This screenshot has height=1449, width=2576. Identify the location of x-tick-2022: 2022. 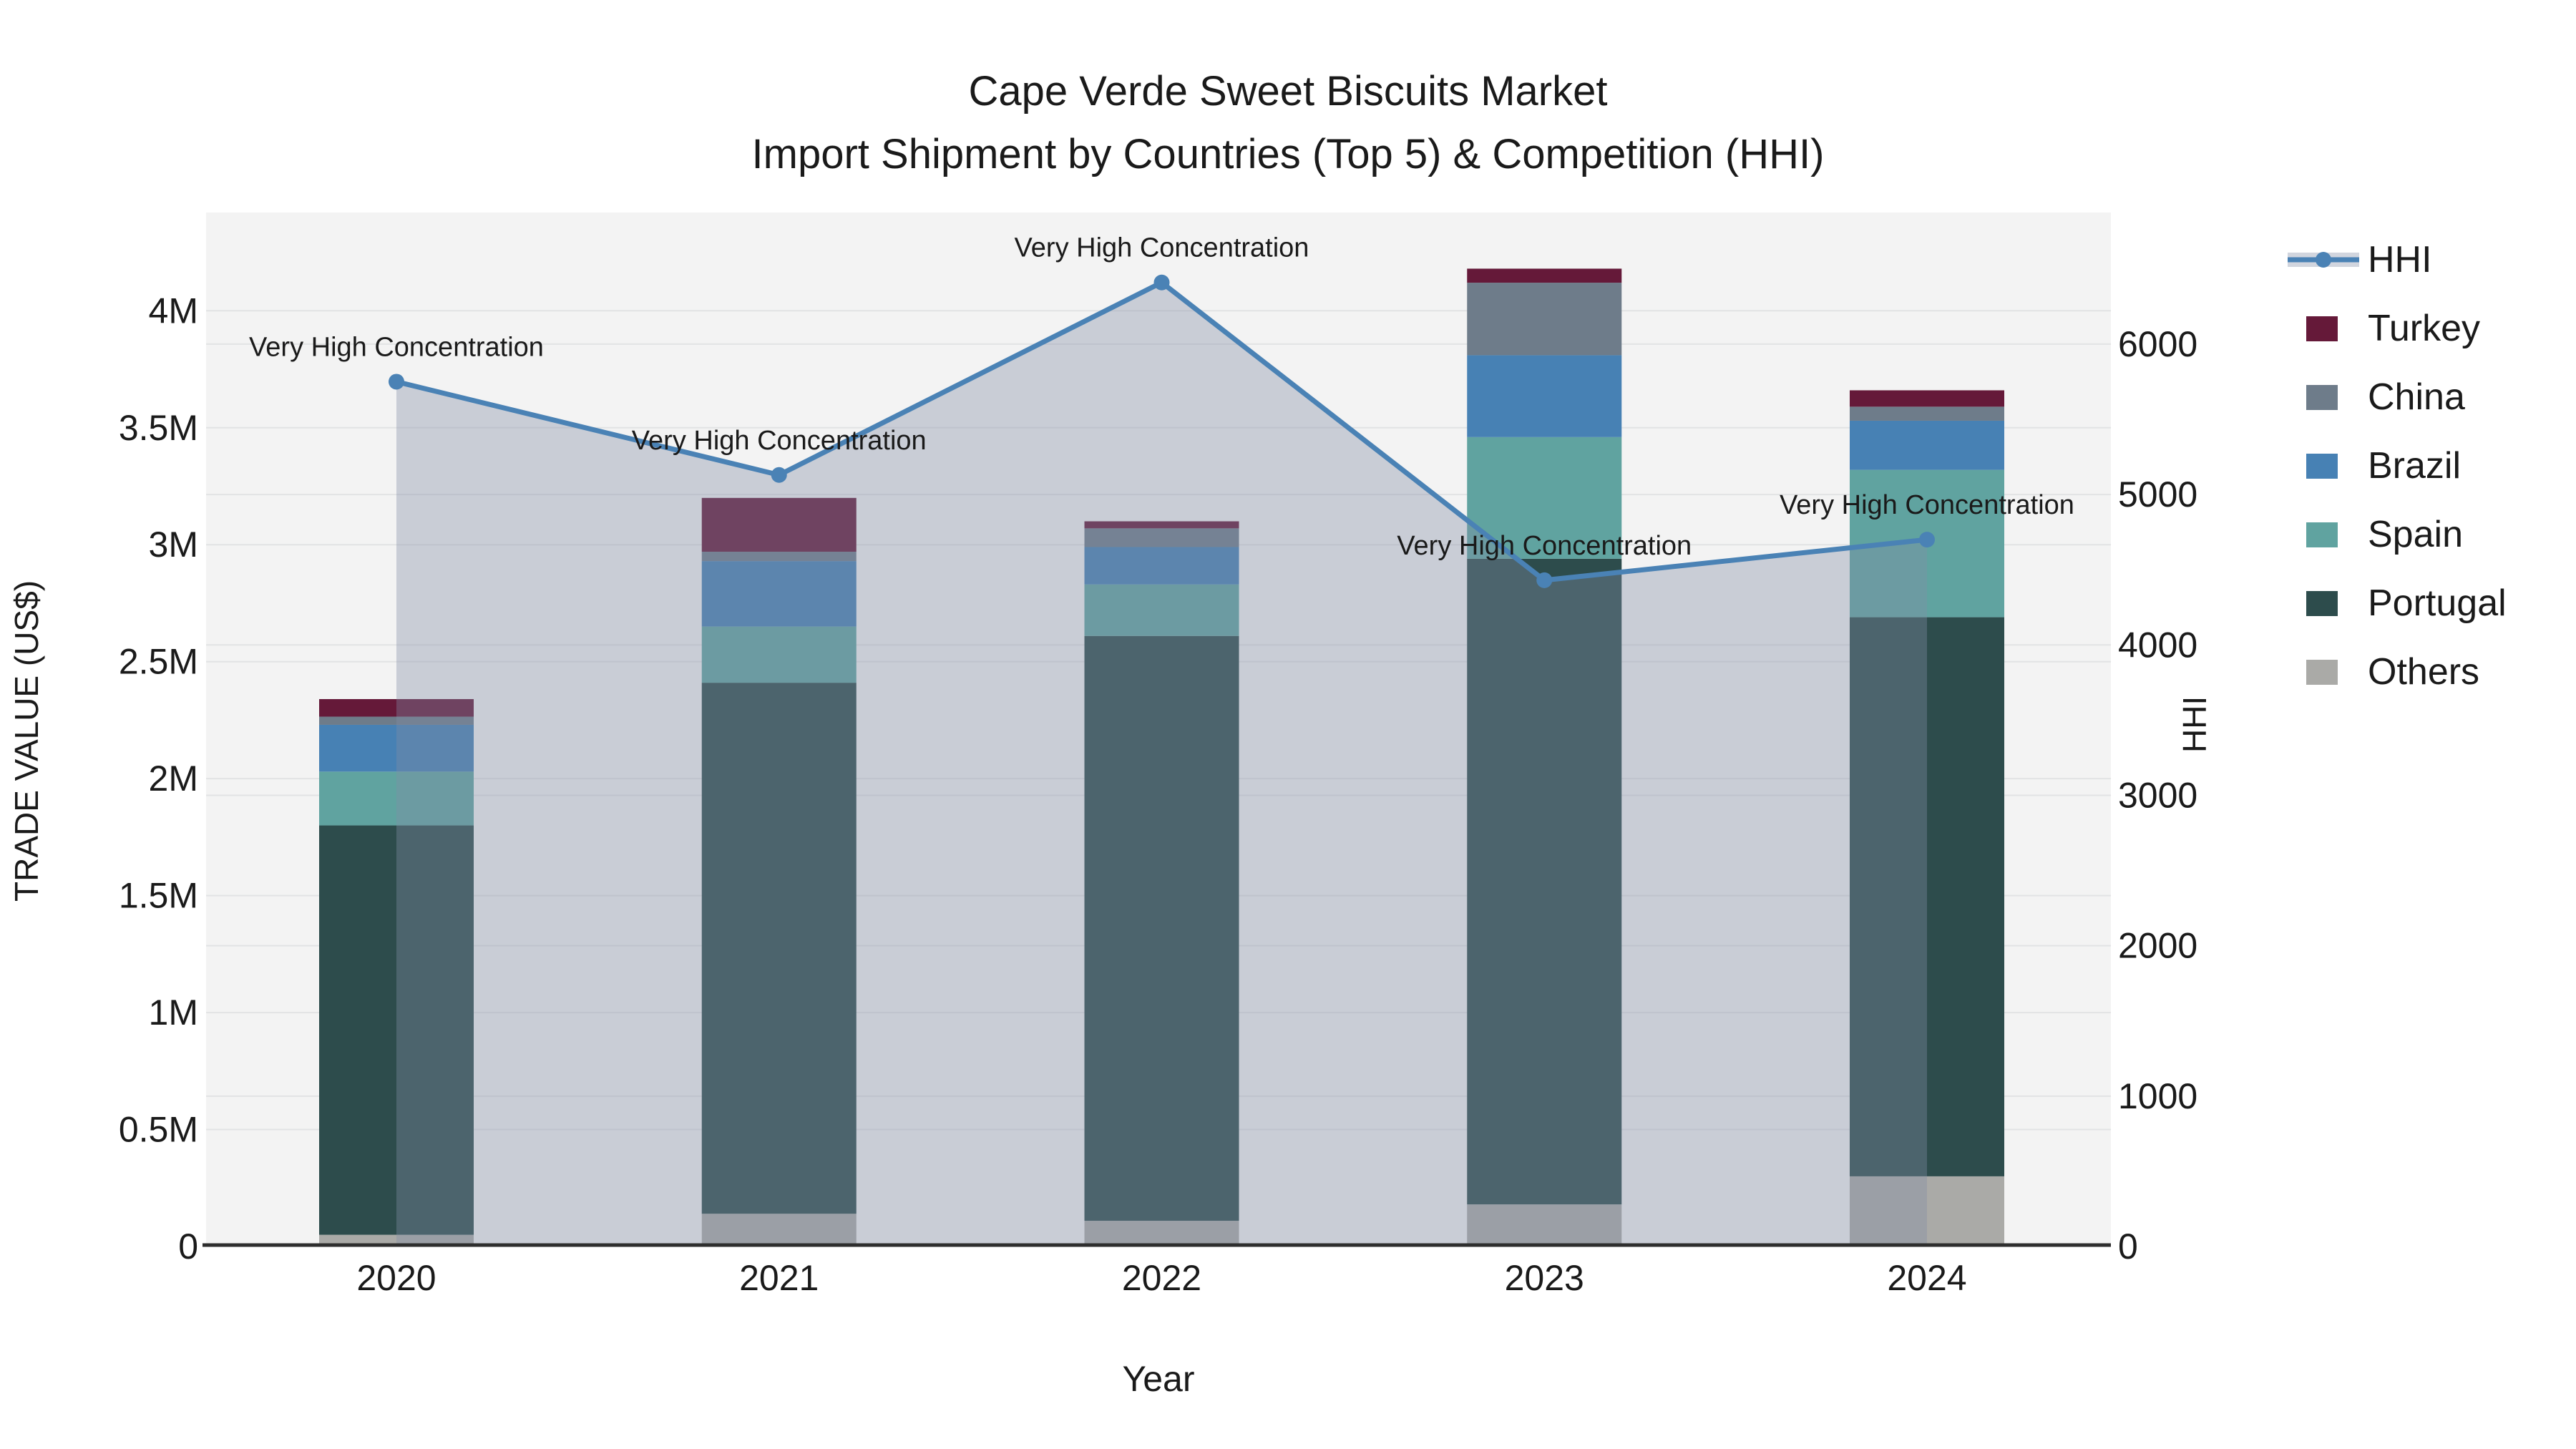
(1161, 1278).